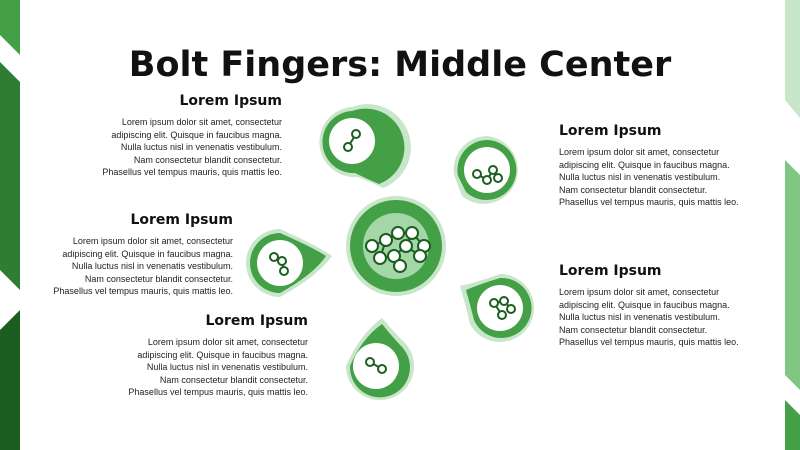 The image size is (800, 450). I want to click on finger-right, so click(497, 308).